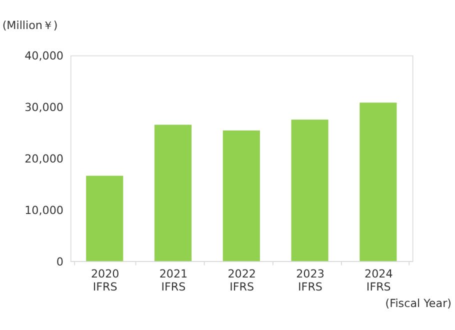 This screenshot has height=330, width=455. Describe the element at coordinates (105, 280) in the screenshot. I see `x-tick-label: 2020 IFRS` at that location.